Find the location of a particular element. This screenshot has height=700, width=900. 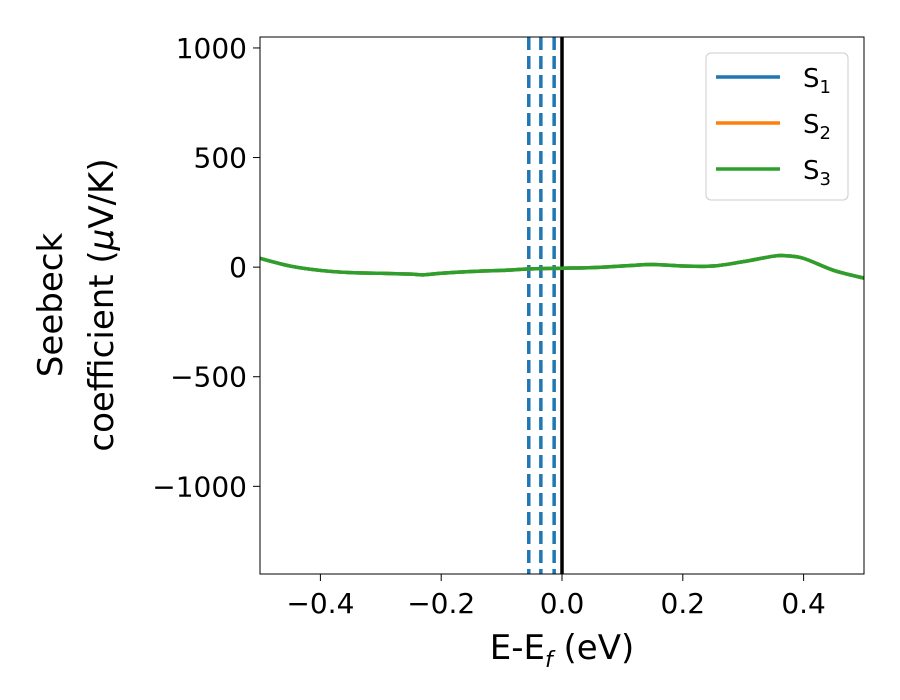

legend: S1 S2 S3 is located at coordinates (777, 126).